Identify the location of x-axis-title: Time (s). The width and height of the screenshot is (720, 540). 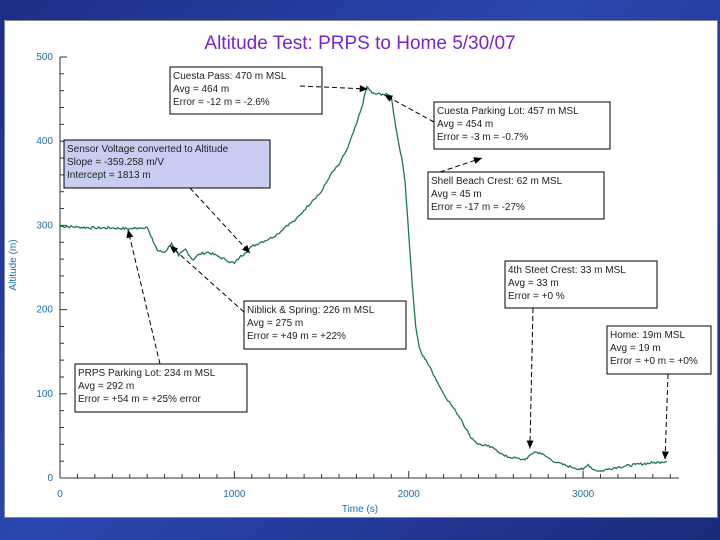
(360, 509).